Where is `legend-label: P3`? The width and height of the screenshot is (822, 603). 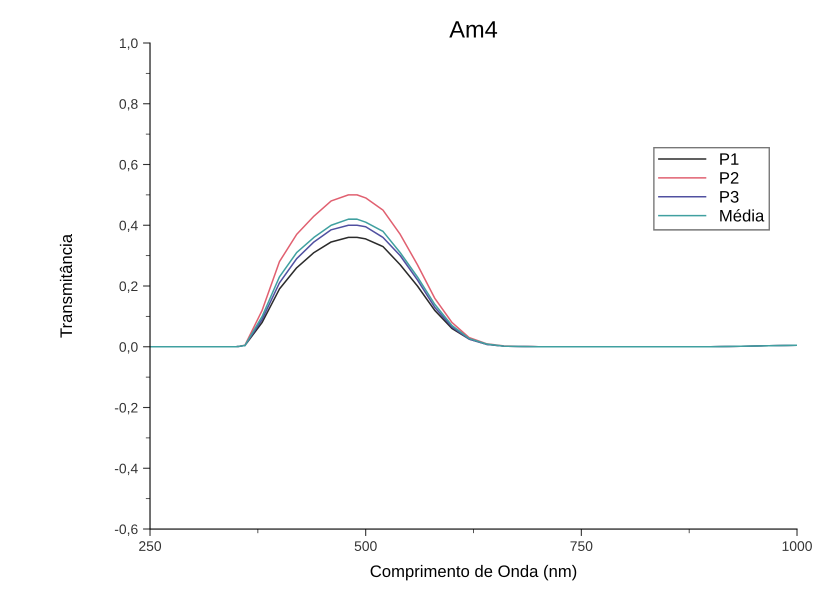
legend-label: P3 is located at coordinates (729, 196).